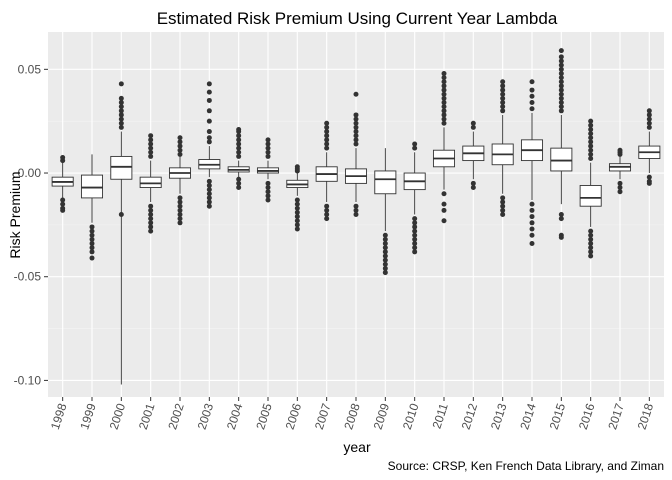  What do you see at coordinates (444, 147) in the screenshot?
I see `box-2011` at bounding box center [444, 147].